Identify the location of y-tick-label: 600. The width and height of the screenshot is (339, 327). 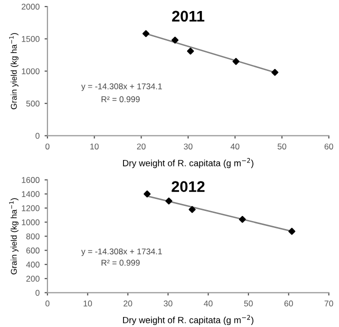
(33, 251).